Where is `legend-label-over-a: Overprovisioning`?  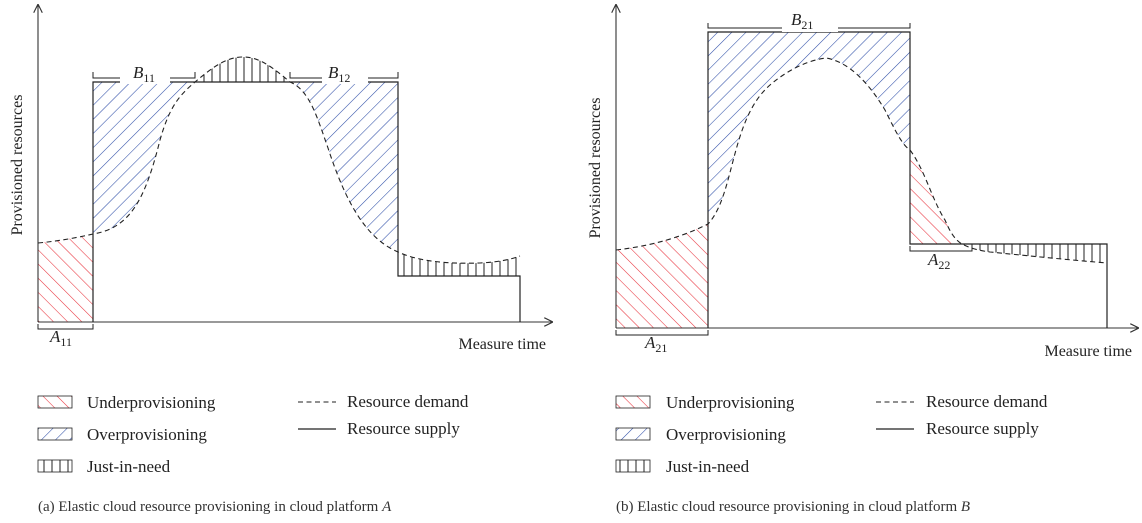
legend-label-over-a: Overprovisioning is located at coordinates (147, 434).